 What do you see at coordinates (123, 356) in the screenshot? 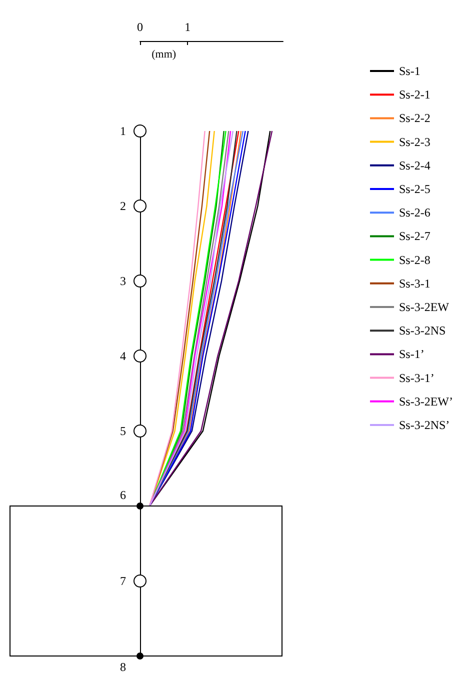
I see `y-tick-label: 4` at bounding box center [123, 356].